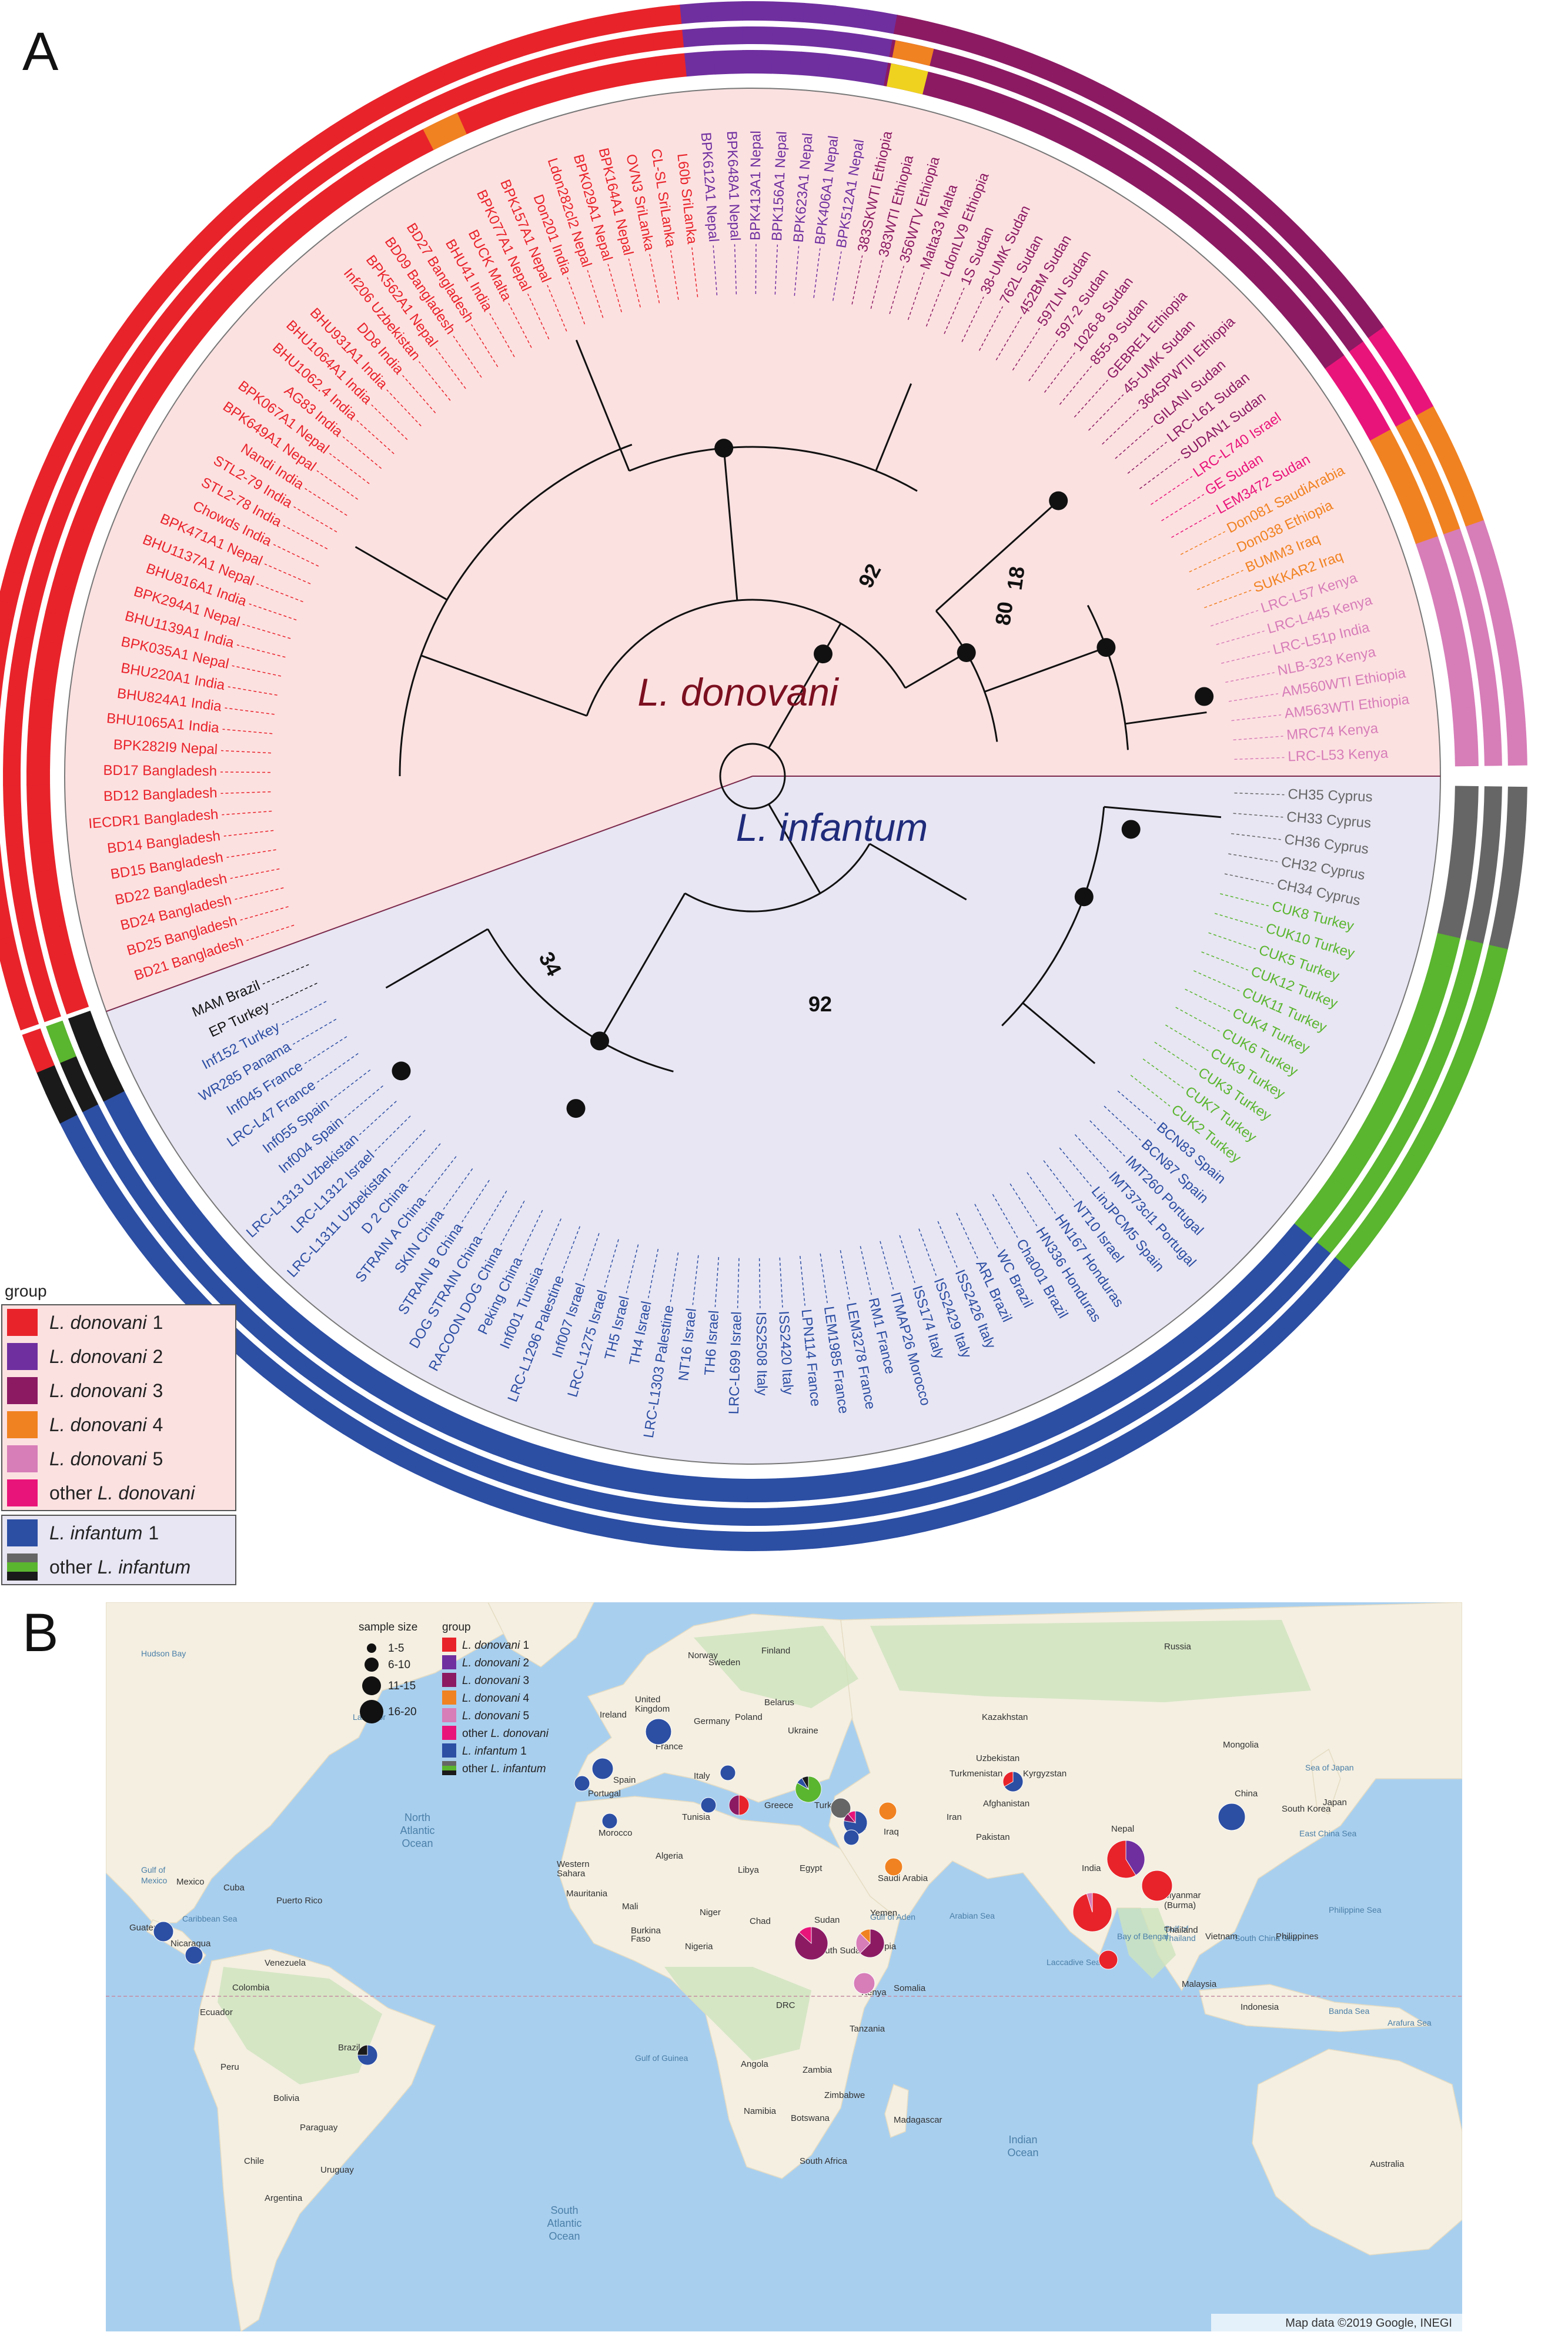 Image resolution: width=1568 pixels, height=2342 pixels. Describe the element at coordinates (603, 1769) in the screenshot. I see `sample-pie-spain` at that location.